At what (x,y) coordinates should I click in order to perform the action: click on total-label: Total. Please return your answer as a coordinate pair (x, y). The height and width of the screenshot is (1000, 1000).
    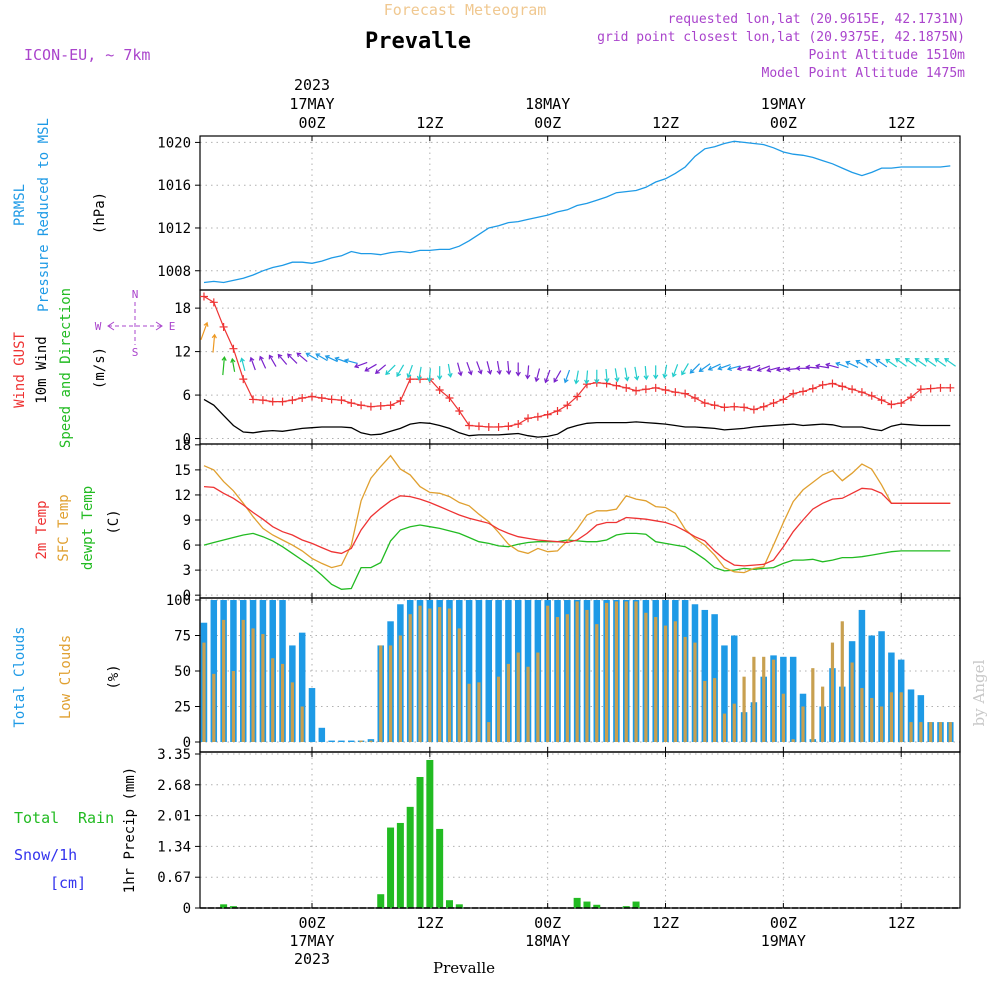
    Looking at the image, I should click on (36, 818).